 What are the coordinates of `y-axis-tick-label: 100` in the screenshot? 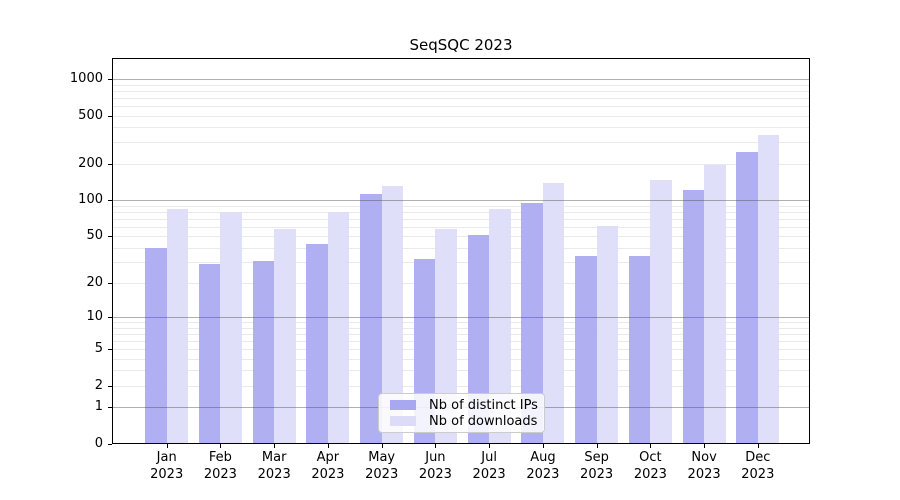 It's located at (90, 199).